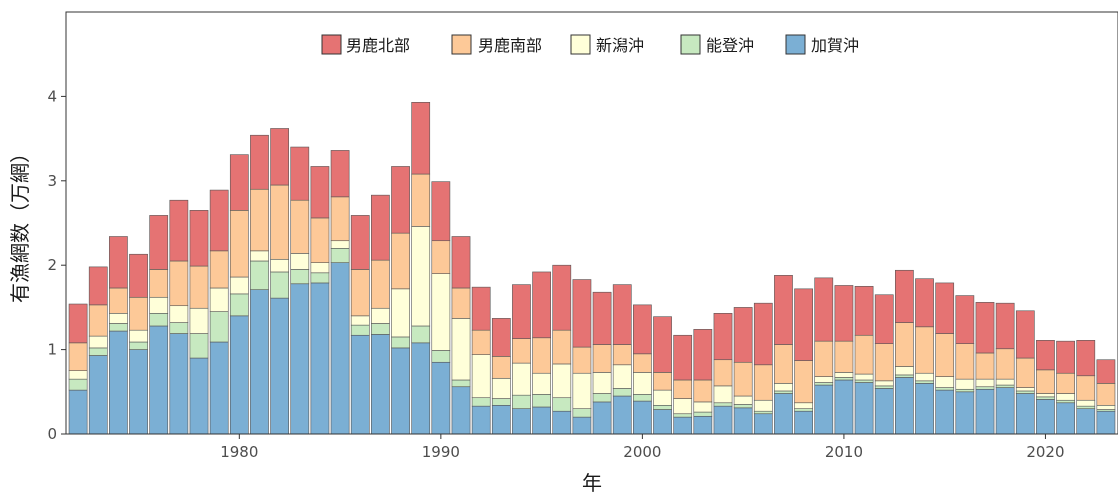  Describe the element at coordinates (56, 265) in the screenshot. I see `y-axis: 0 1 2 3 4` at that location.